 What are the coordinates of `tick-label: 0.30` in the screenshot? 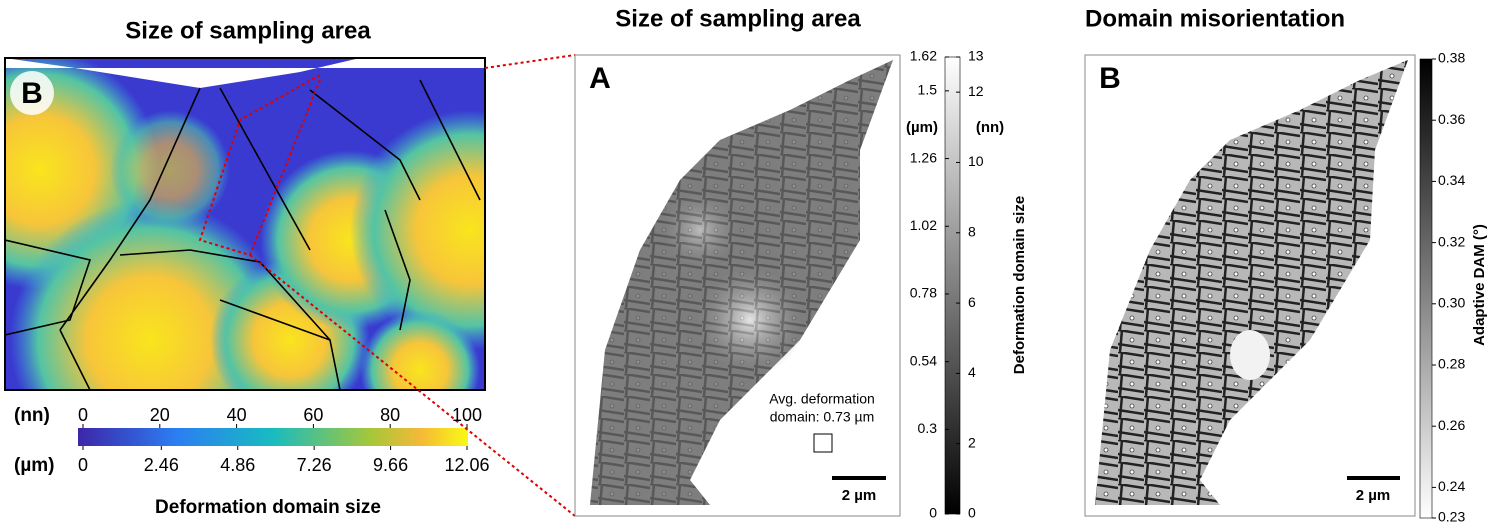 It's located at (1451, 303).